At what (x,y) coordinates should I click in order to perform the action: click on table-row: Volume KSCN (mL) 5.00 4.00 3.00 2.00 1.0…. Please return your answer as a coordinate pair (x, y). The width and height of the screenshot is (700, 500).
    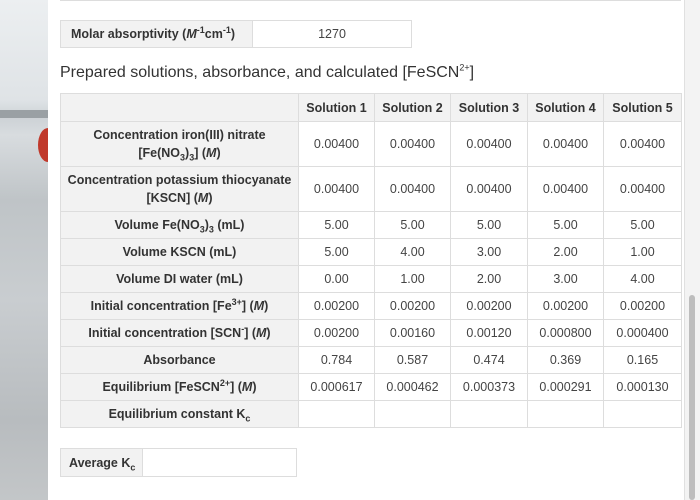
    Looking at the image, I should click on (371, 252).